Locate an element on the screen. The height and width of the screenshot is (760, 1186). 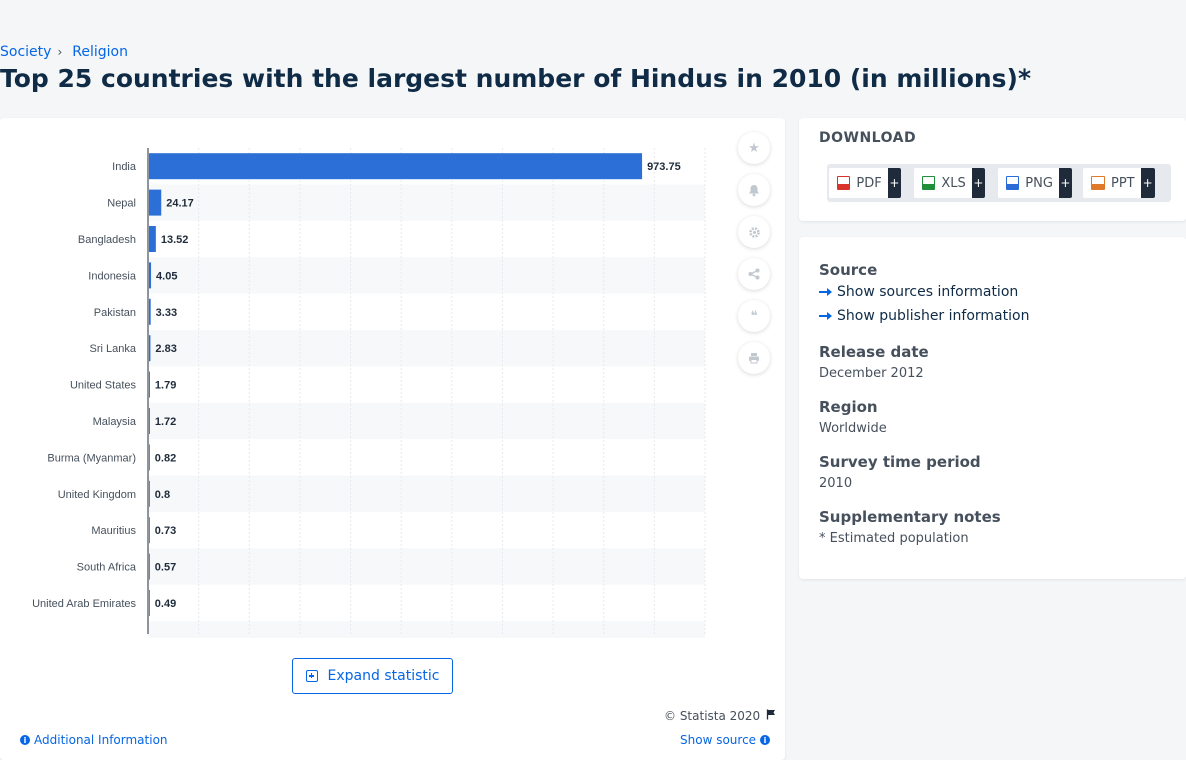
print-icon is located at coordinates (754, 358).